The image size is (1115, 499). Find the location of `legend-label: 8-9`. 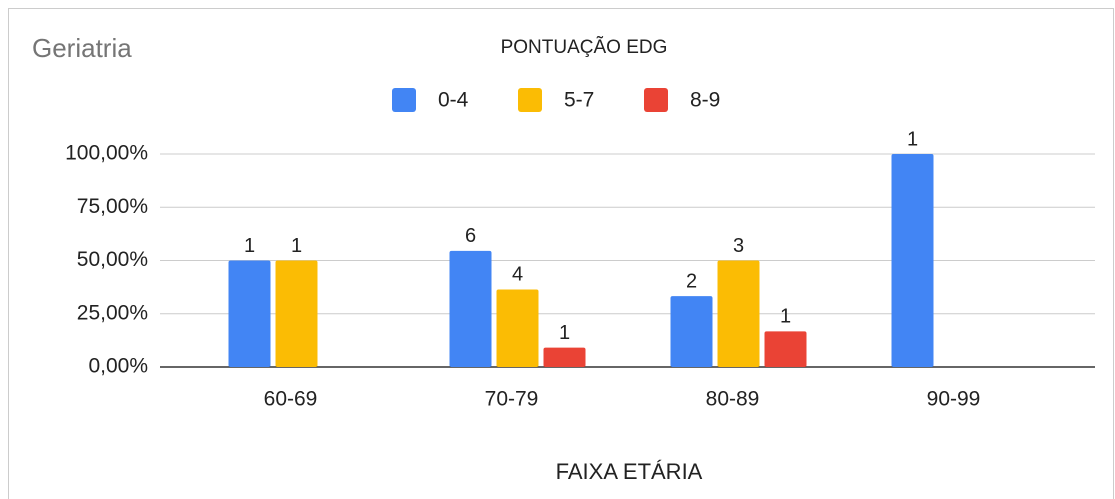

legend-label: 8-9 is located at coordinates (705, 100).